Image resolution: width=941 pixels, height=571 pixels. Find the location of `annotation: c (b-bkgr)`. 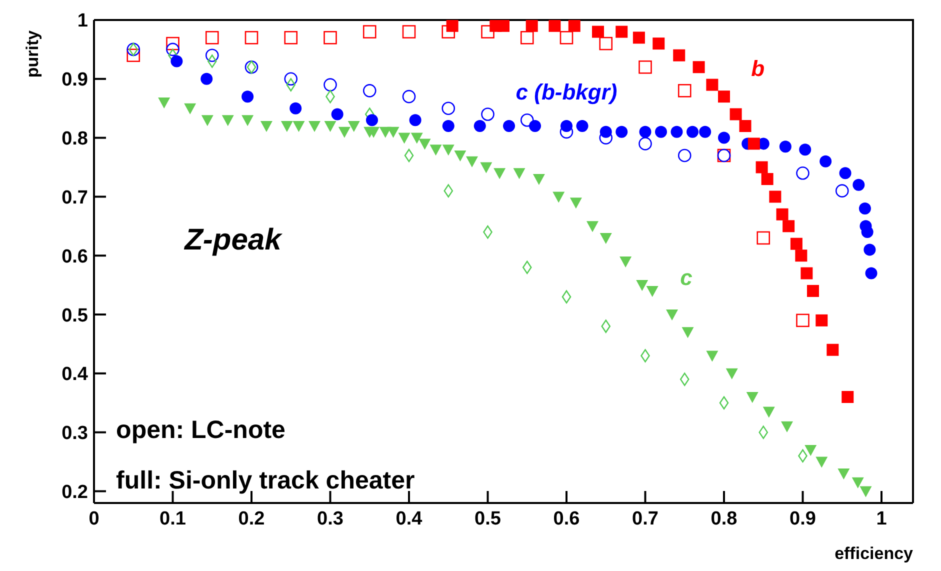

annotation: c (b-bkgr) is located at coordinates (567, 92).